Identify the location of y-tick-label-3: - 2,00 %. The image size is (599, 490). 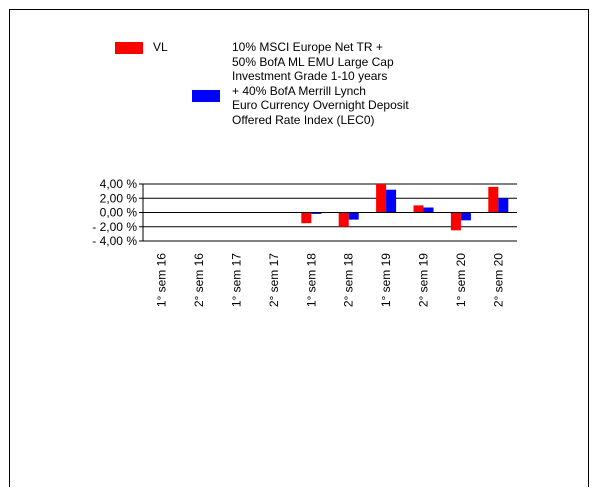
(114, 227).